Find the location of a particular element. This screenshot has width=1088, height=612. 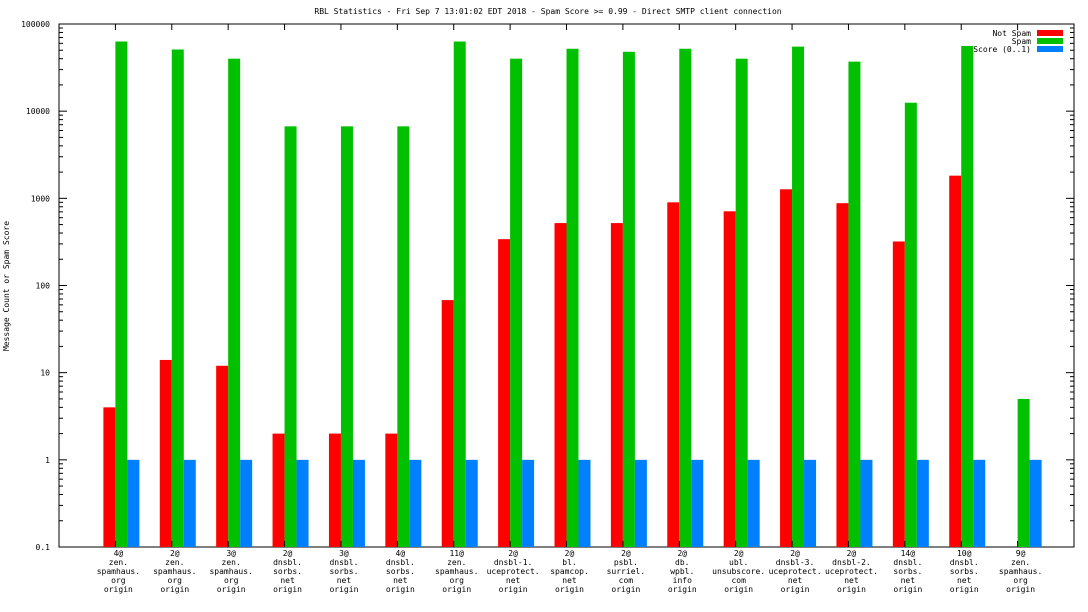

x-tick-label-line: 14@ is located at coordinates (908, 553).